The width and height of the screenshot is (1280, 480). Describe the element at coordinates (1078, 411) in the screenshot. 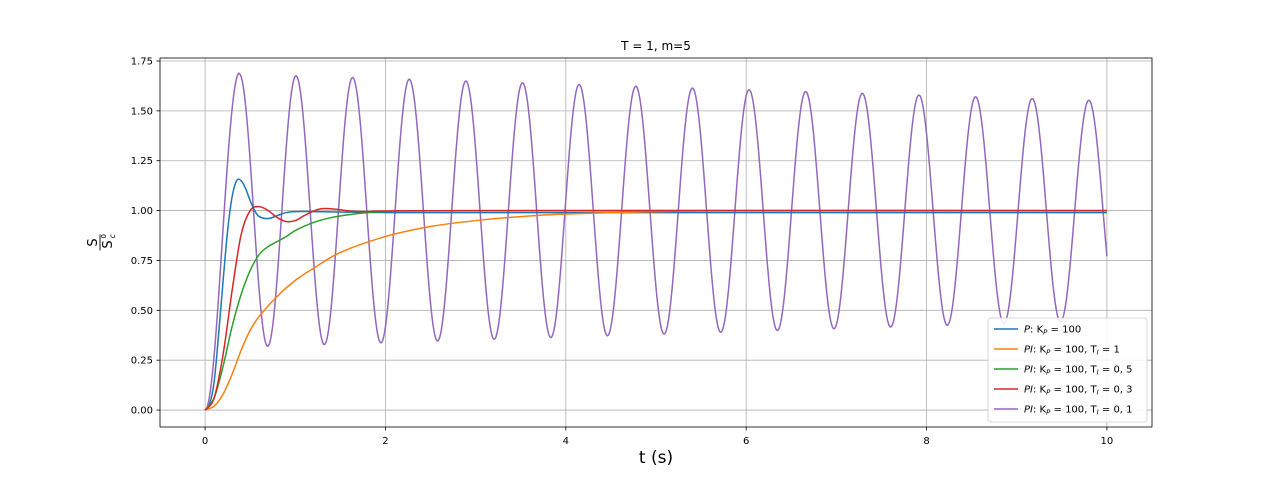

I see `legend-label: PI: KP = 100, TI = 0, 1` at that location.